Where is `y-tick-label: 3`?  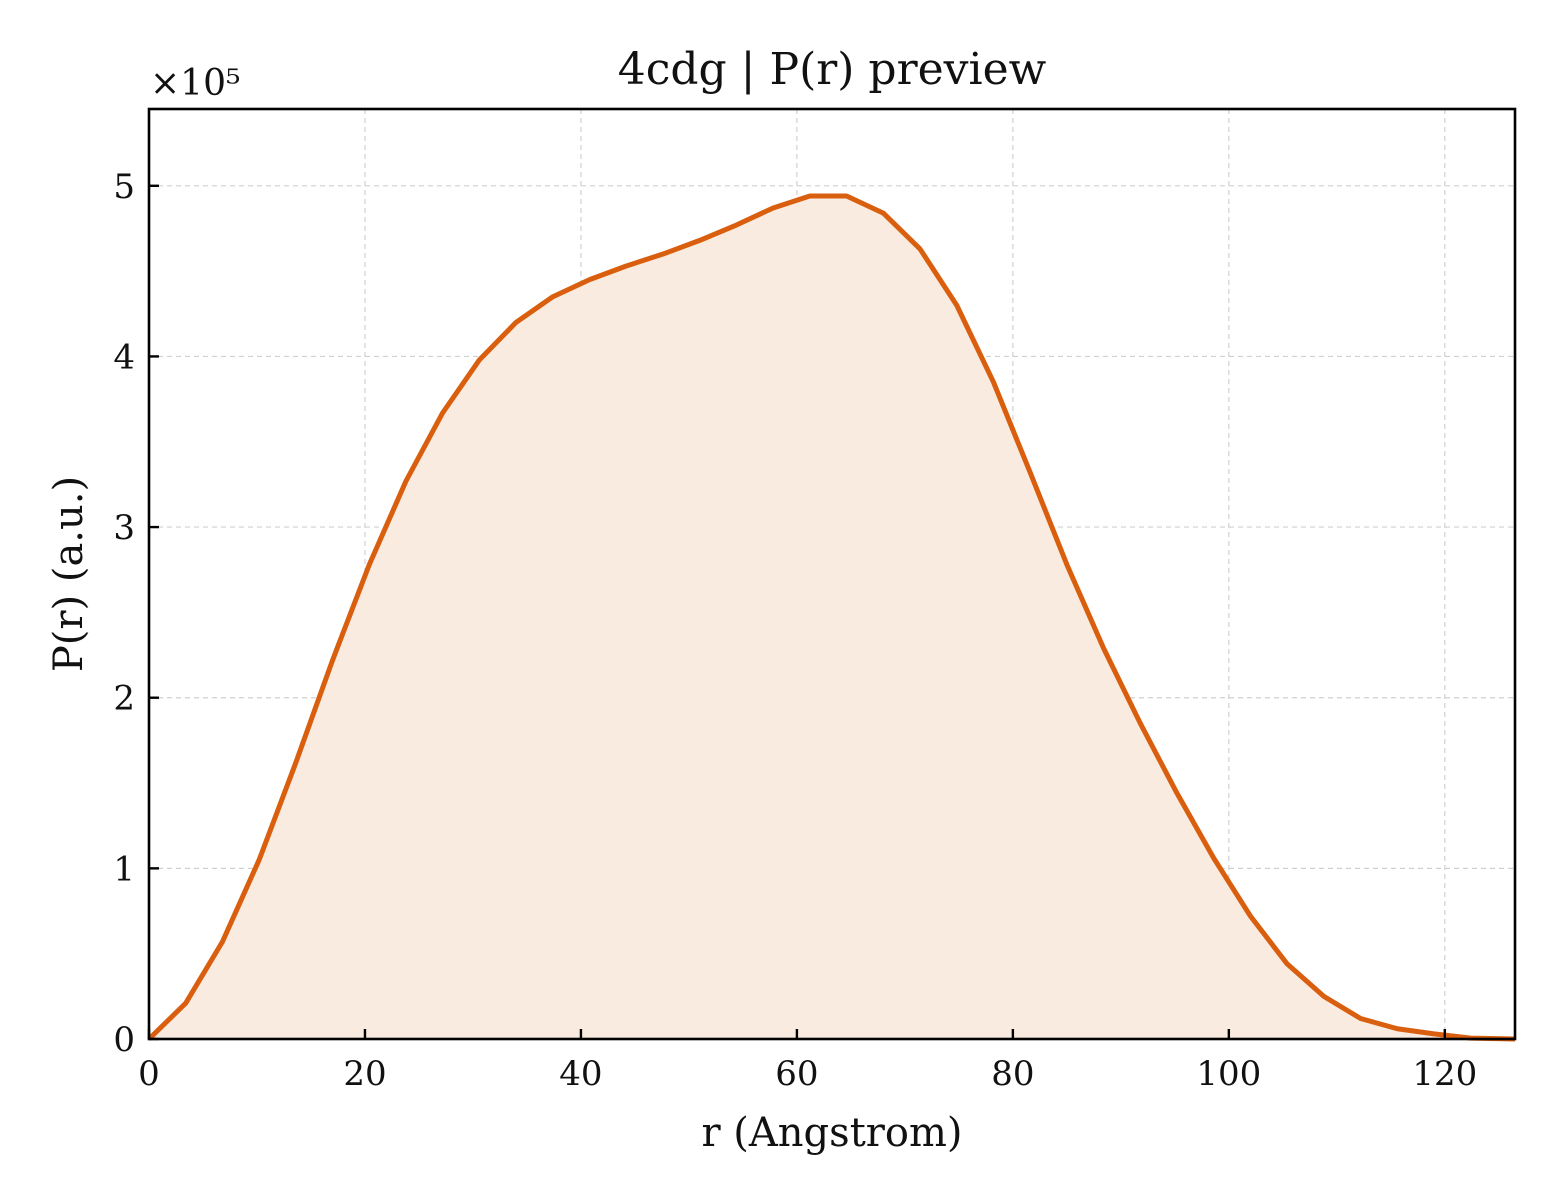 y-tick-label: 3 is located at coordinates (124, 528).